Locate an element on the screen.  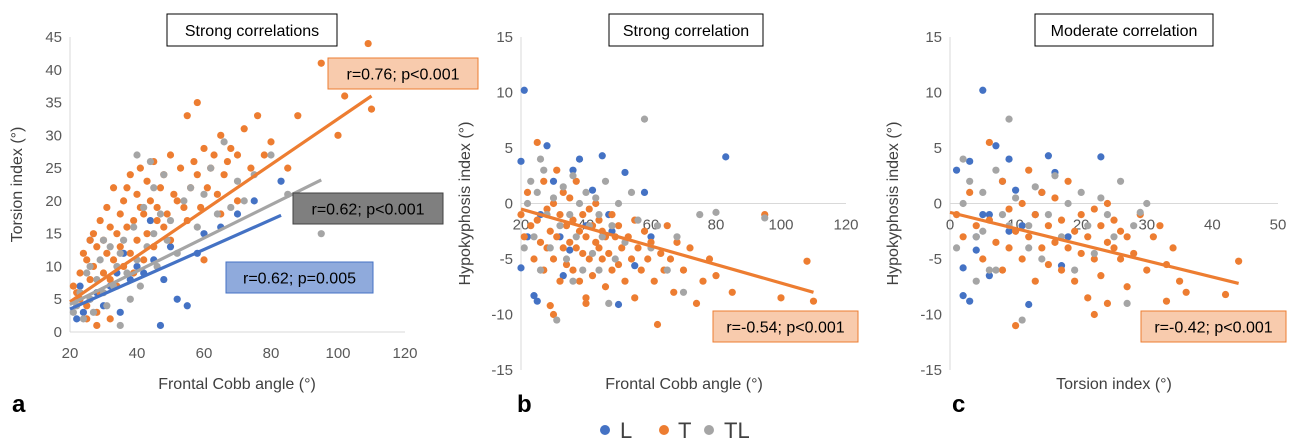
x-tick-label: 80 is located at coordinates (271, 353).